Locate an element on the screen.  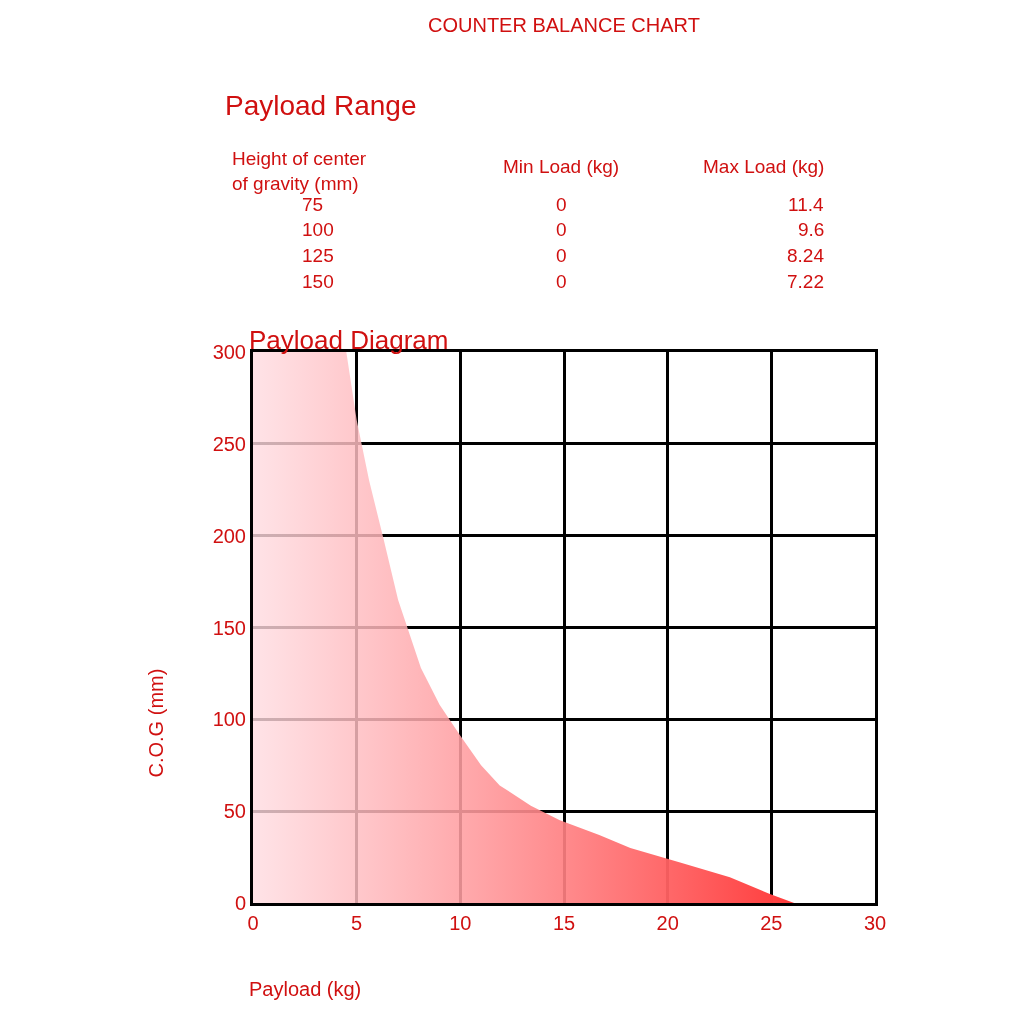
text: Payload Range is located at coordinates (321, 105).